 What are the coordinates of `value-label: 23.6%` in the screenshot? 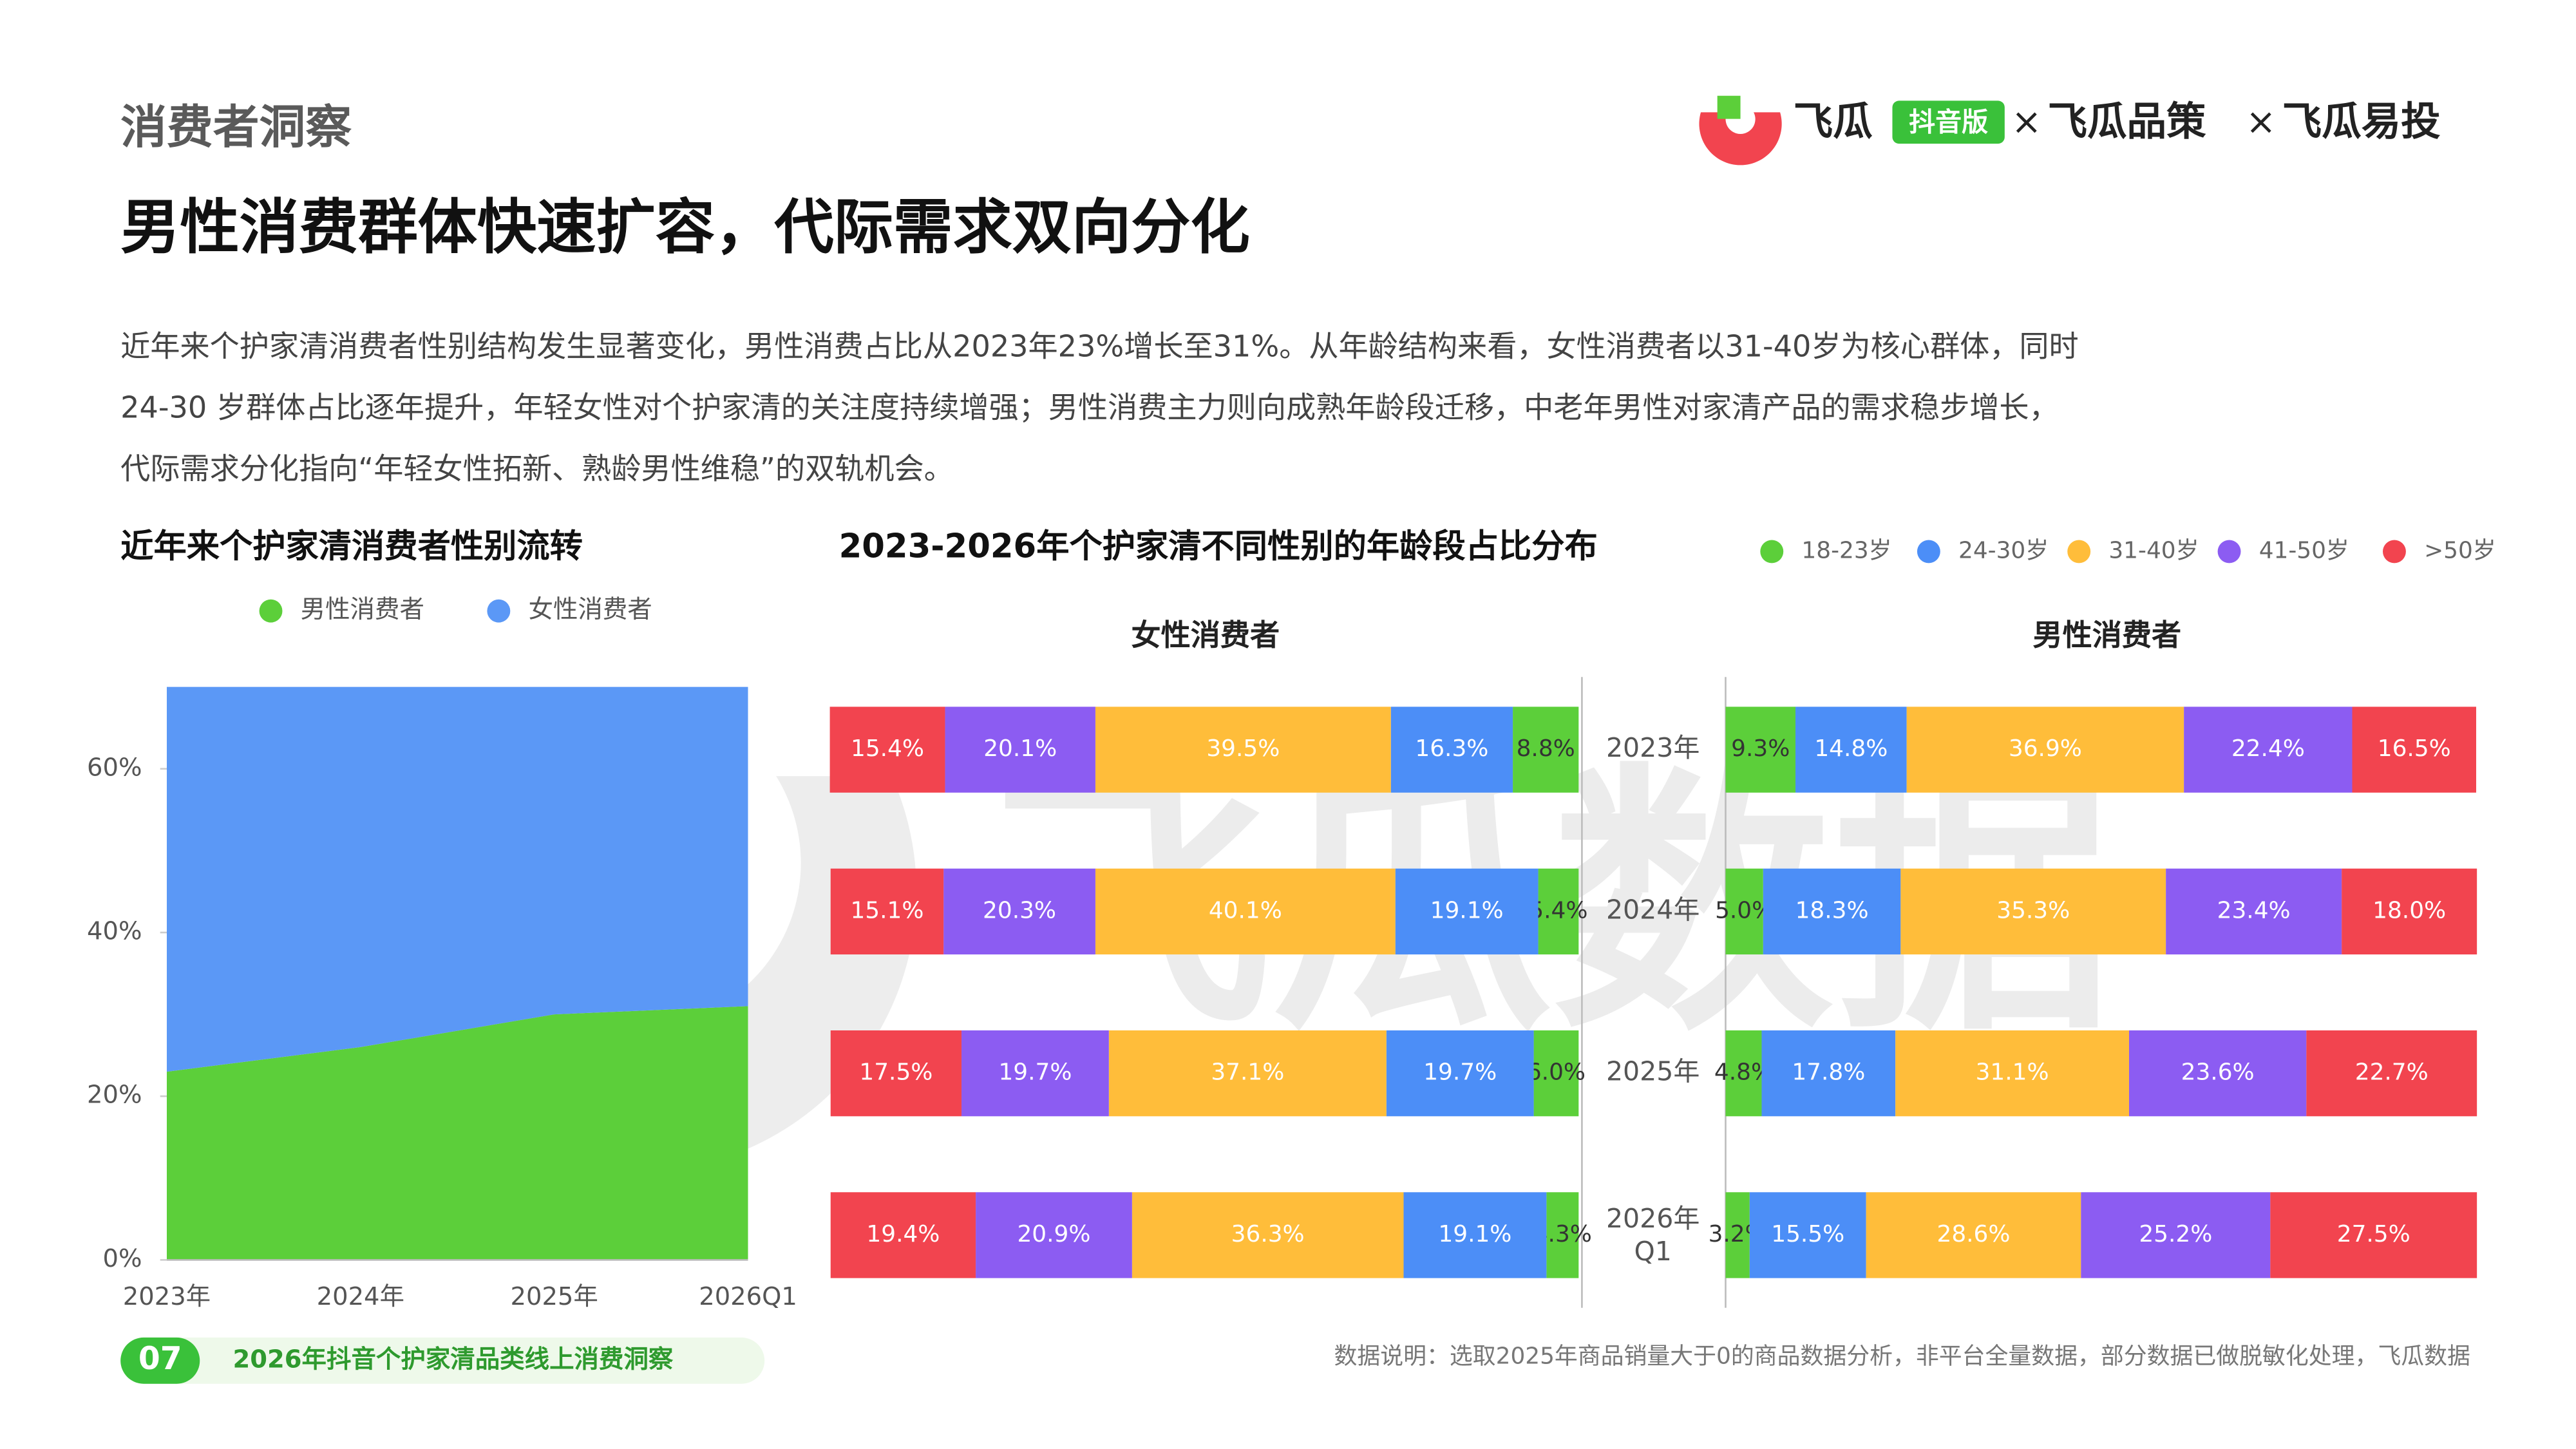 It's located at (2218, 1072).